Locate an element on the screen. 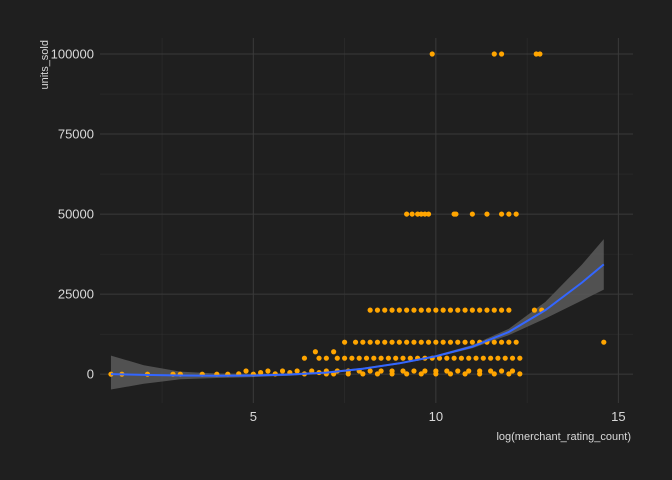 The width and height of the screenshot is (672, 480). y-tick-label: 50000 is located at coordinates (76, 214).